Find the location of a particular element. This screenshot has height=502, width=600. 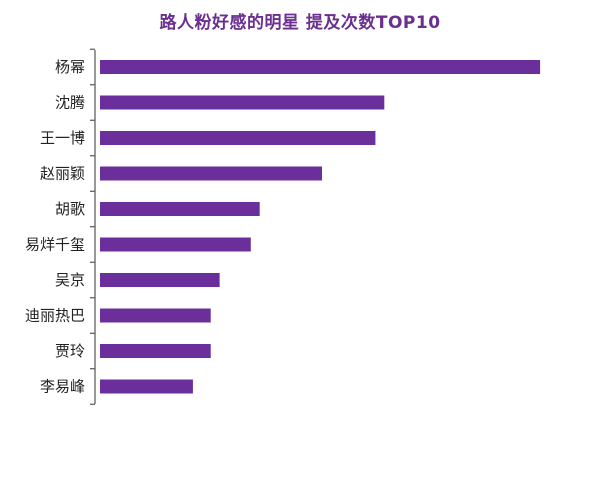

category-label-7: 吴京 is located at coordinates (70, 280).